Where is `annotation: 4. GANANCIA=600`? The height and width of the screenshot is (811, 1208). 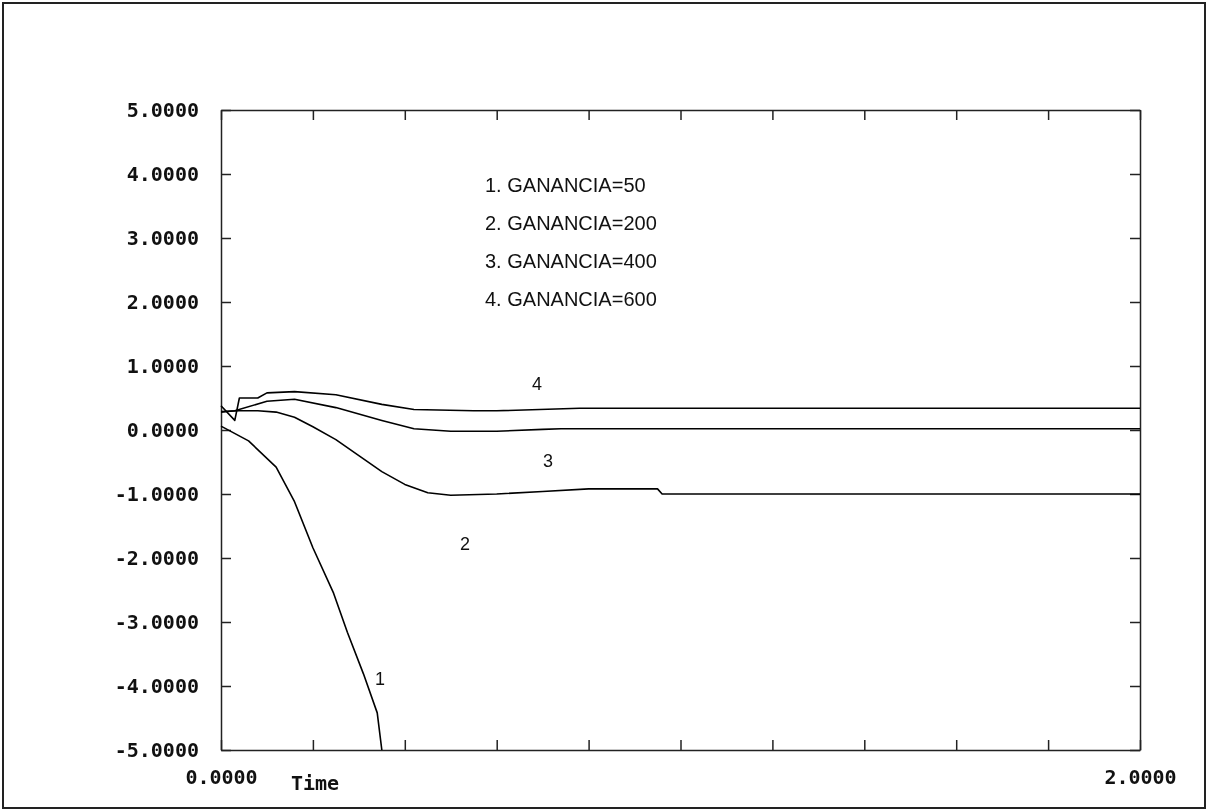 annotation: 4. GANANCIA=600 is located at coordinates (571, 299).